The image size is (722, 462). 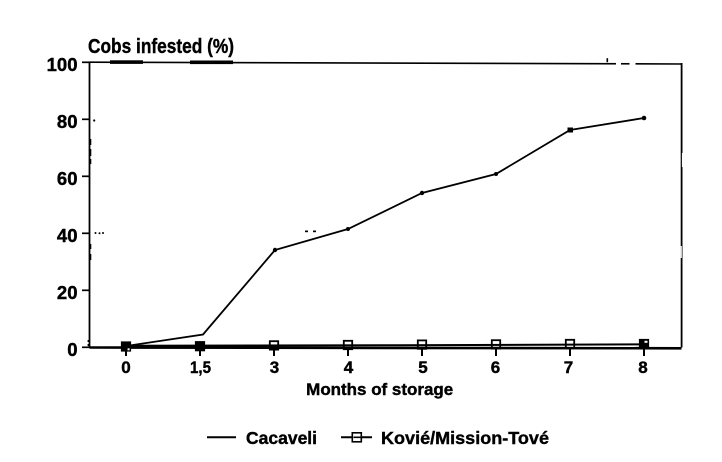 I want to click on svg-text: 4, so click(x=349, y=367).